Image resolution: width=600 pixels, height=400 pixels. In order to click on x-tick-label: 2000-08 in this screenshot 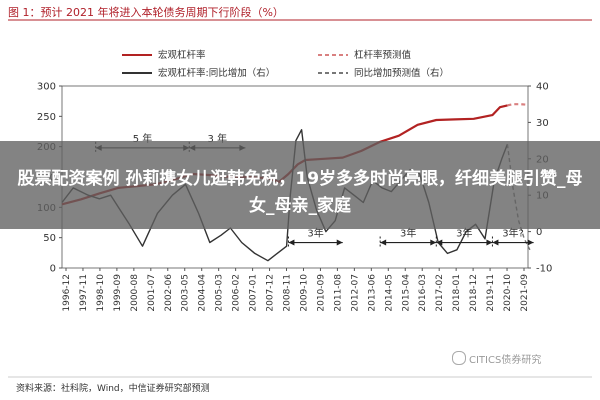, I will do `click(135, 293)`.